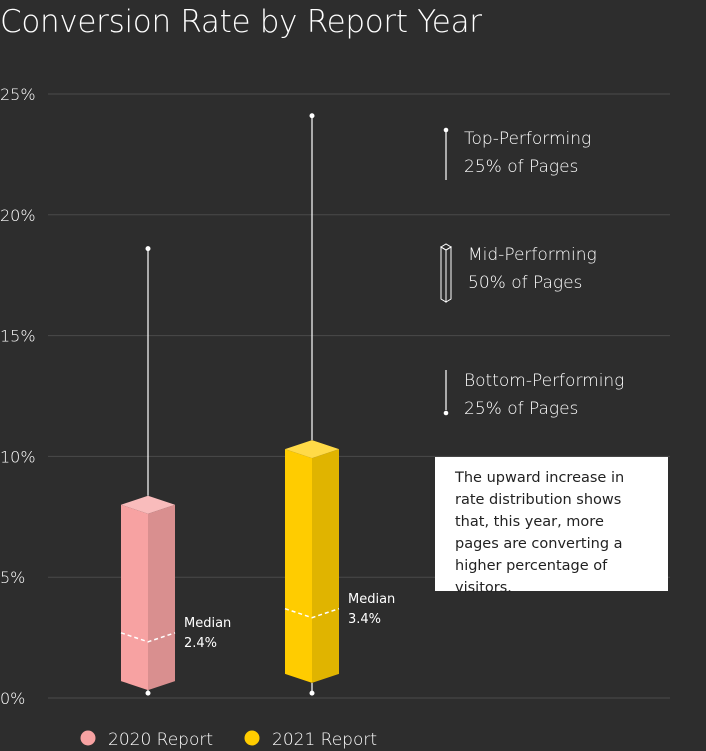 Image resolution: width=706 pixels, height=751 pixels. I want to click on key-top-text: Top-Performing, so click(527, 139).